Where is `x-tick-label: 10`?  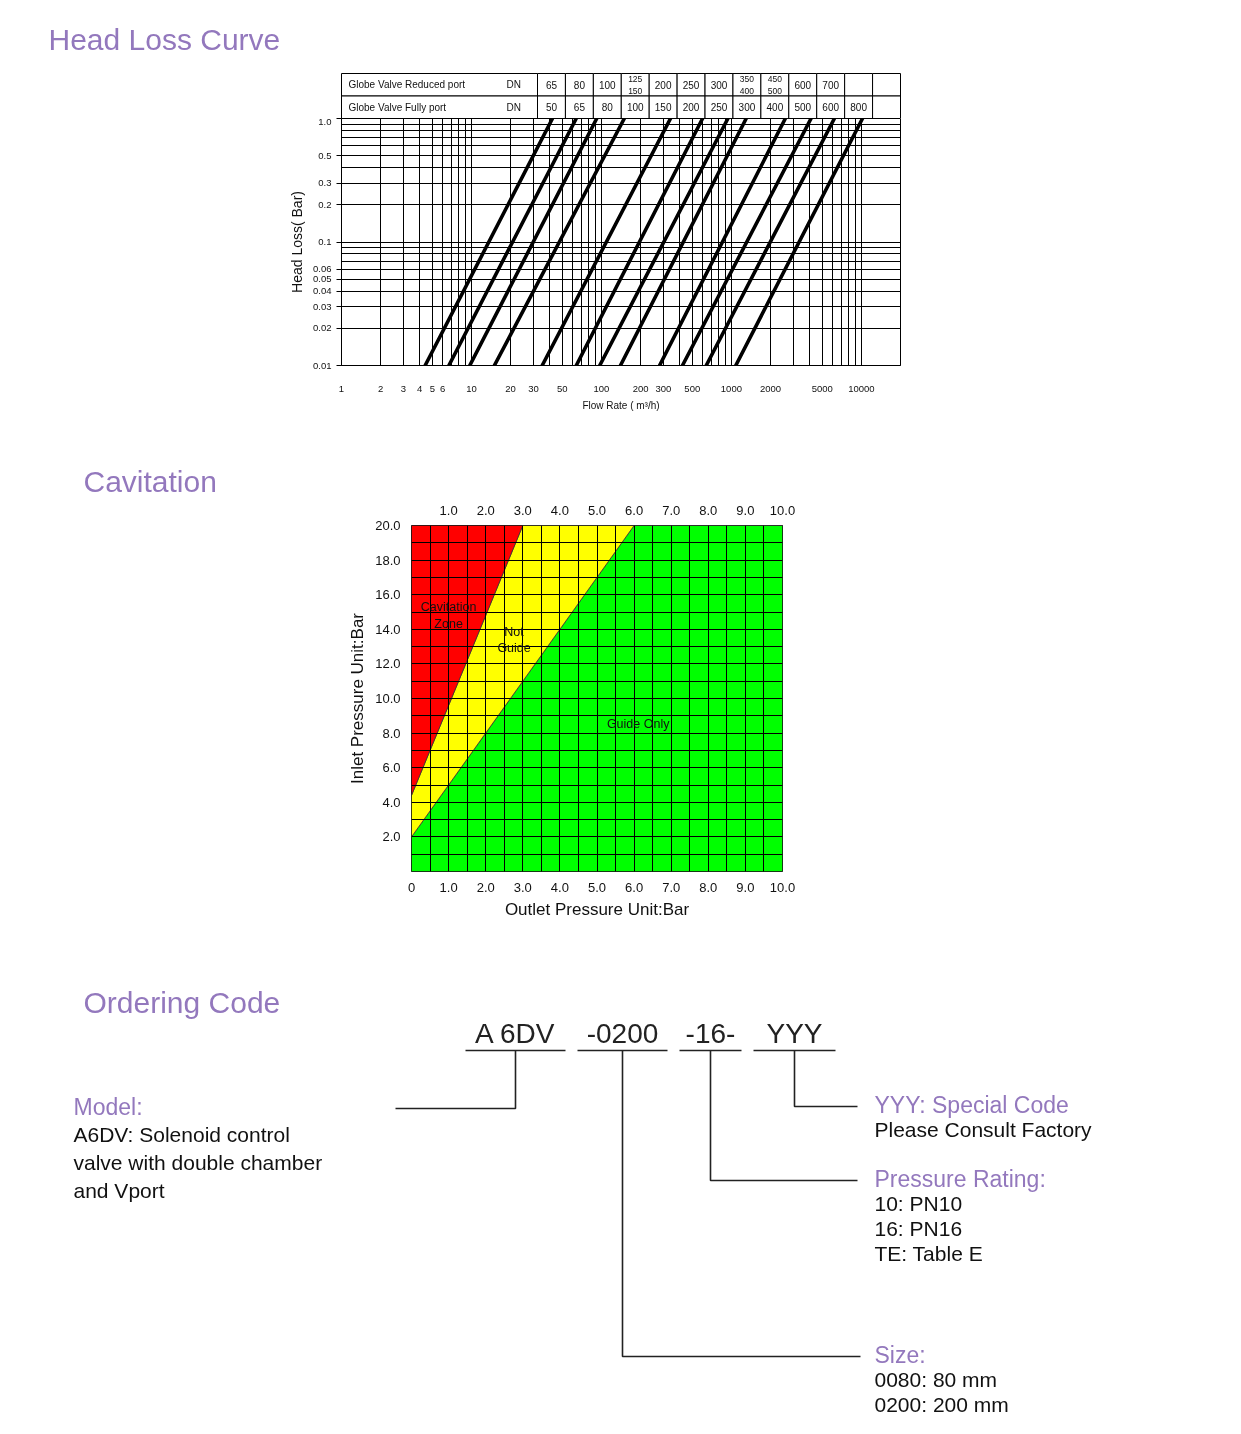 x-tick-label: 10 is located at coordinates (471, 388).